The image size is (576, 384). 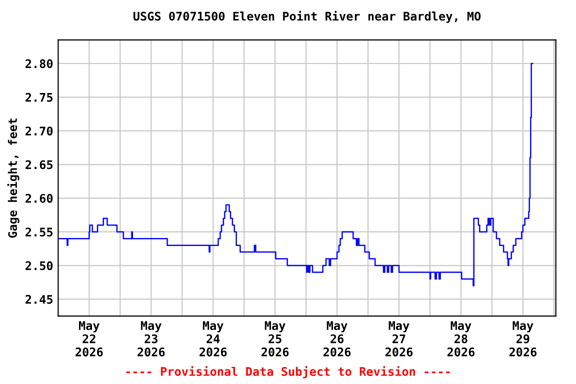 I want to click on x-tick-label: May 22 2026, so click(x=89, y=338).